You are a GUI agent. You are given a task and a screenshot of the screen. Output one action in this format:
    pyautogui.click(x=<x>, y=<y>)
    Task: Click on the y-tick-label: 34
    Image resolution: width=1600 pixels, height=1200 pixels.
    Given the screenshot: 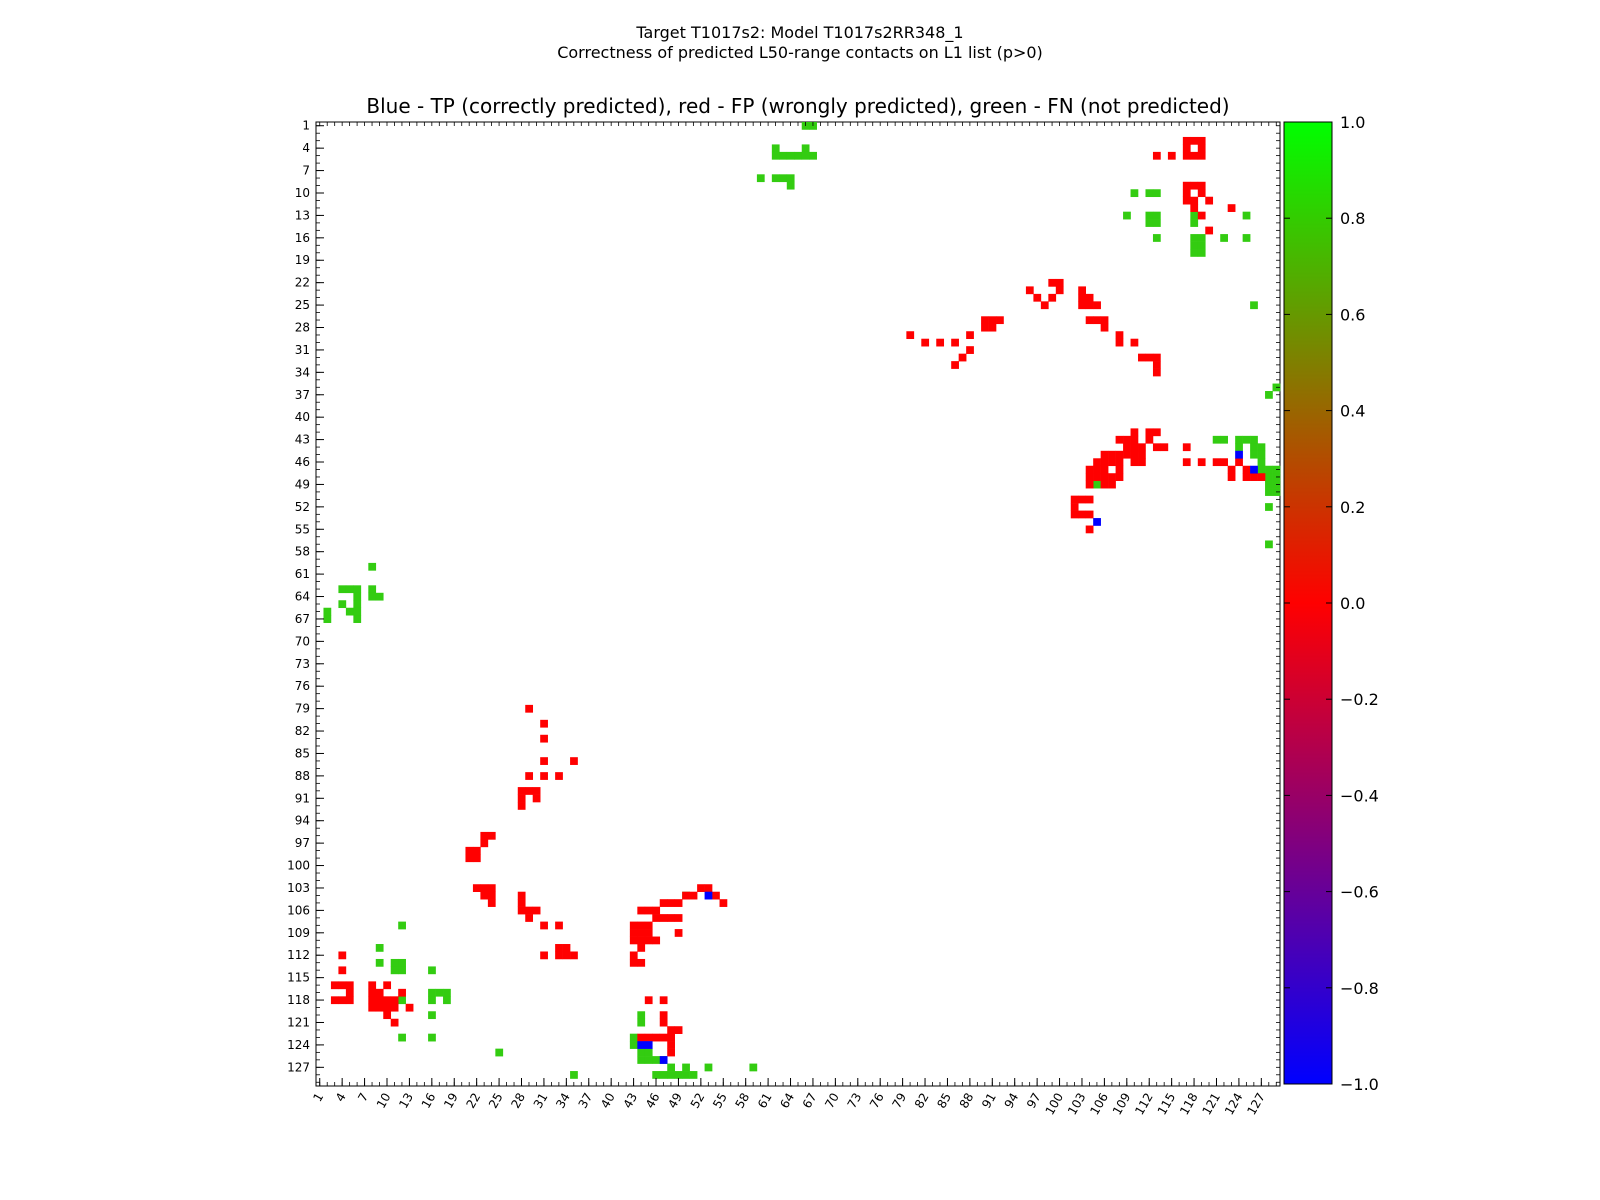 What is the action you would take?
    pyautogui.click(x=302, y=372)
    